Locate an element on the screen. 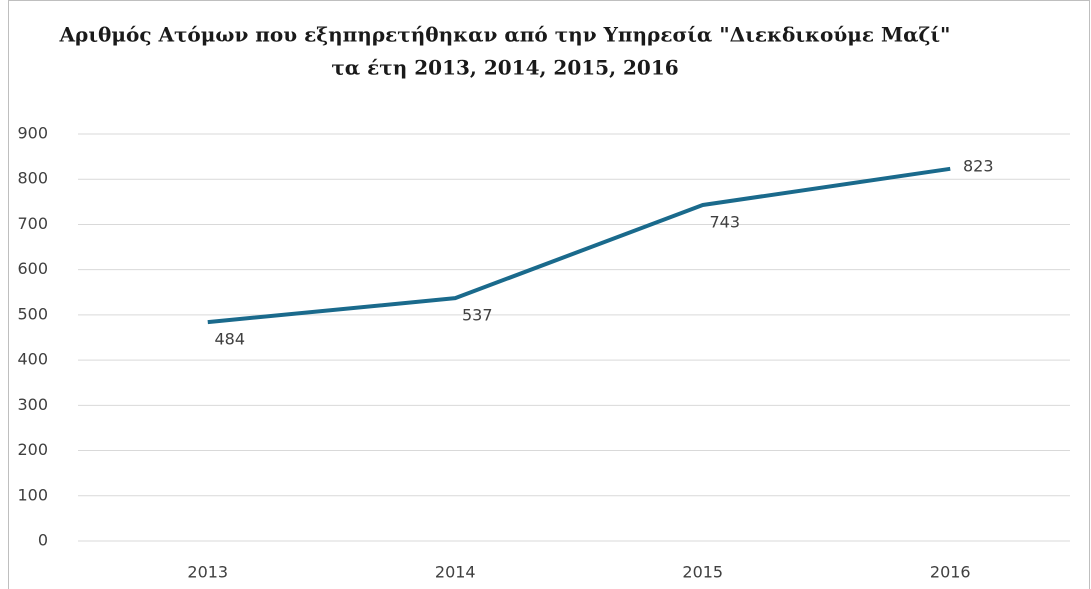 This screenshot has width=1091, height=589. y-tick-label: 200 is located at coordinates (32, 449).